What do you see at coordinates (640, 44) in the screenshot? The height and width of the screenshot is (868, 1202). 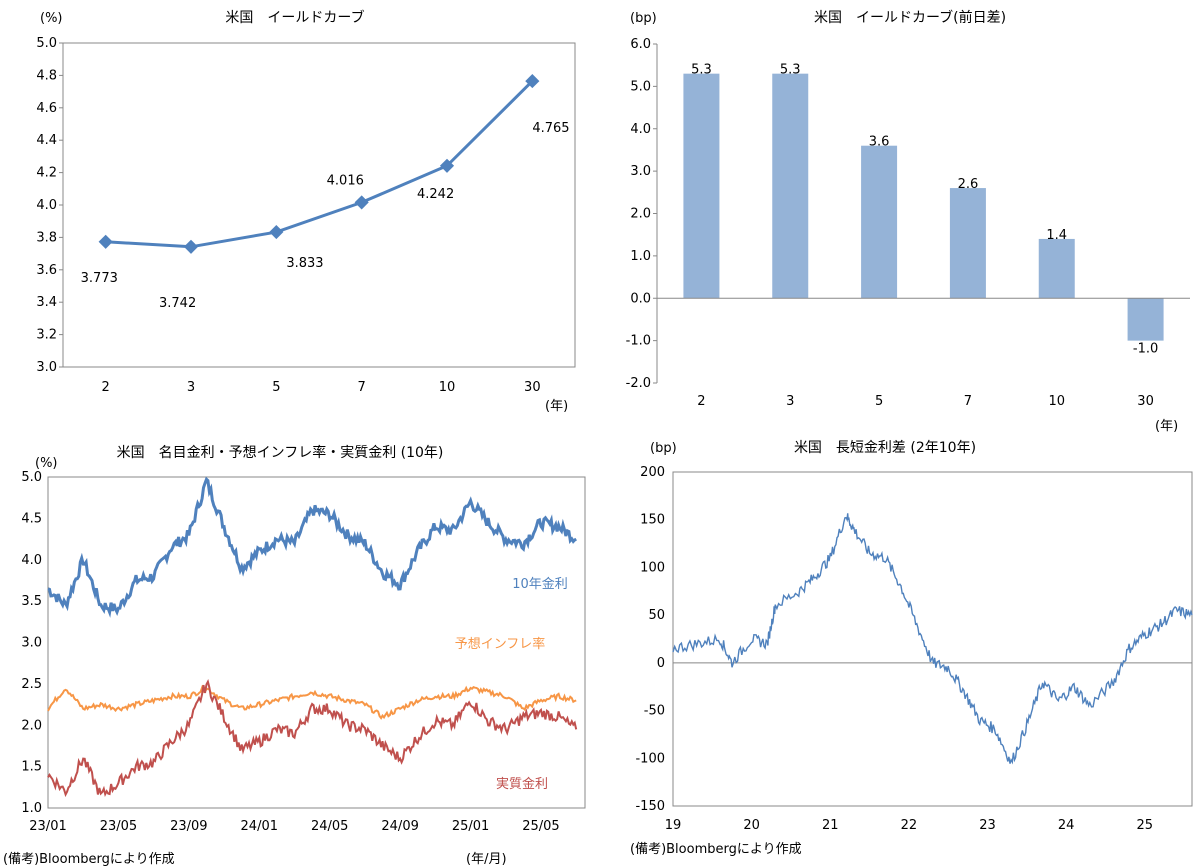 I see `yield-change-y-tick: 6.0` at bounding box center [640, 44].